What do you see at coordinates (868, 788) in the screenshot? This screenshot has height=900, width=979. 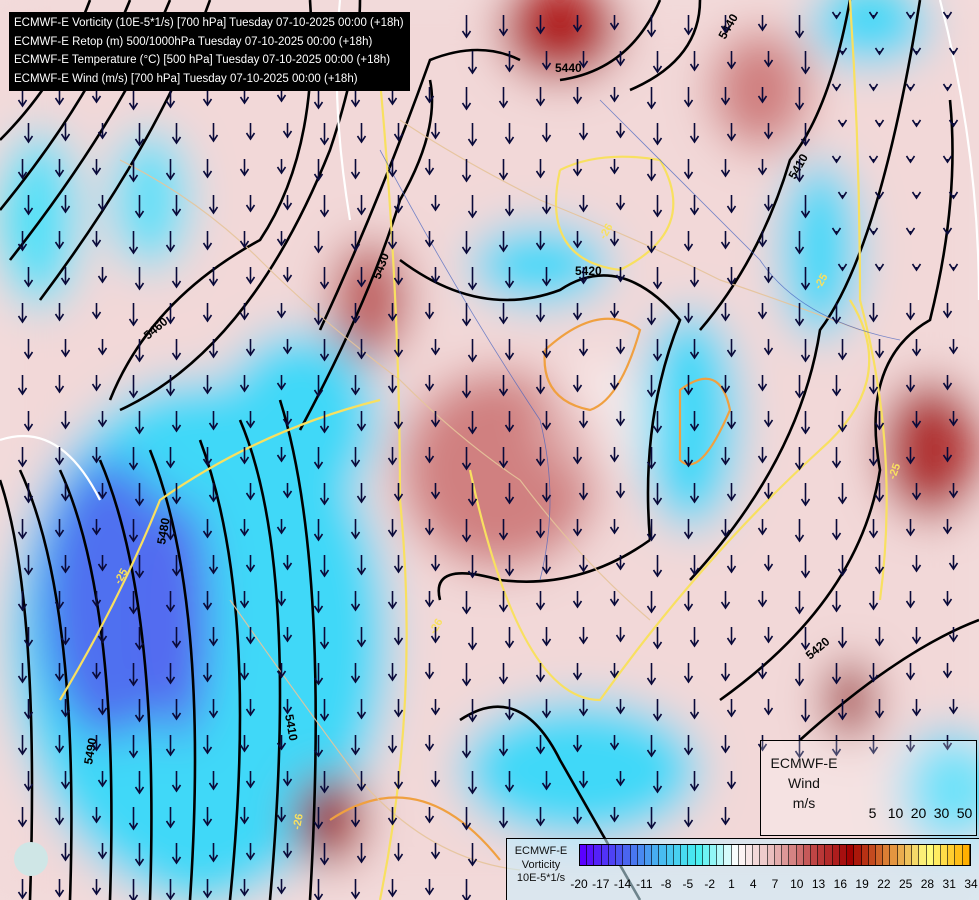 I see `wind-legend: ECMWF-E Wind m/s 5 10 20 30 50` at bounding box center [868, 788].